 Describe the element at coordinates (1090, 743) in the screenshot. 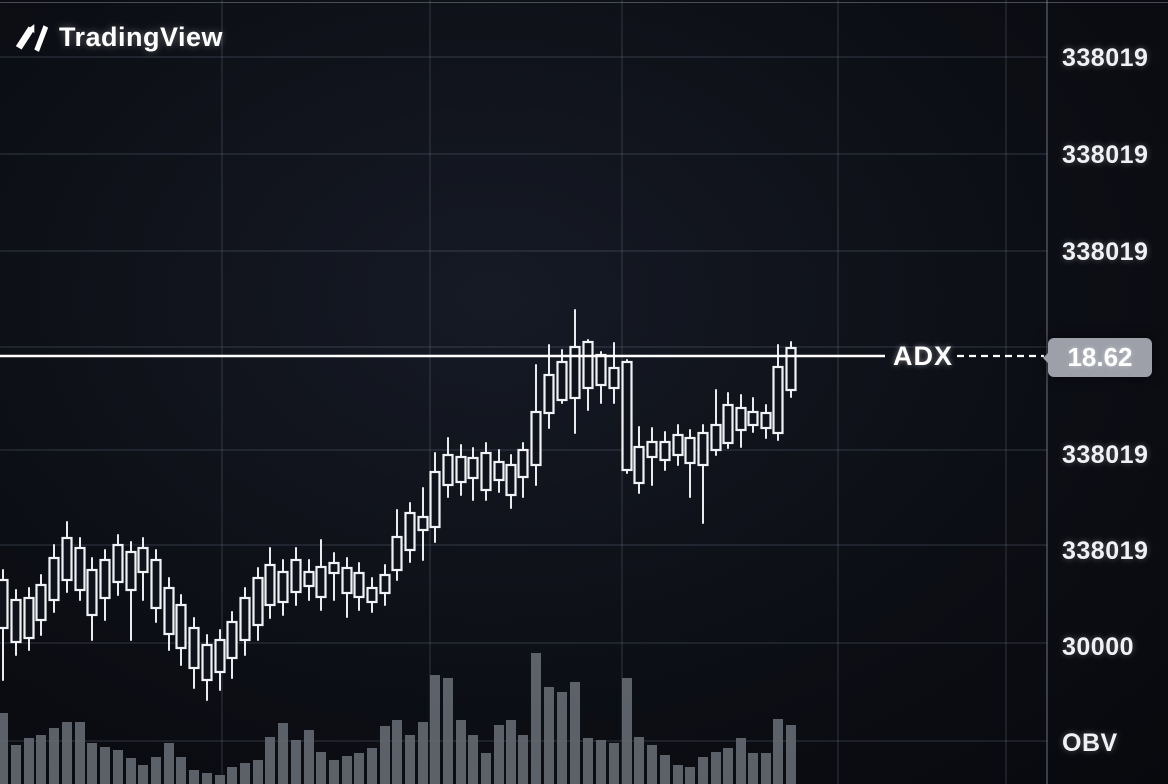

I see `obv-pane-label: OBV` at that location.